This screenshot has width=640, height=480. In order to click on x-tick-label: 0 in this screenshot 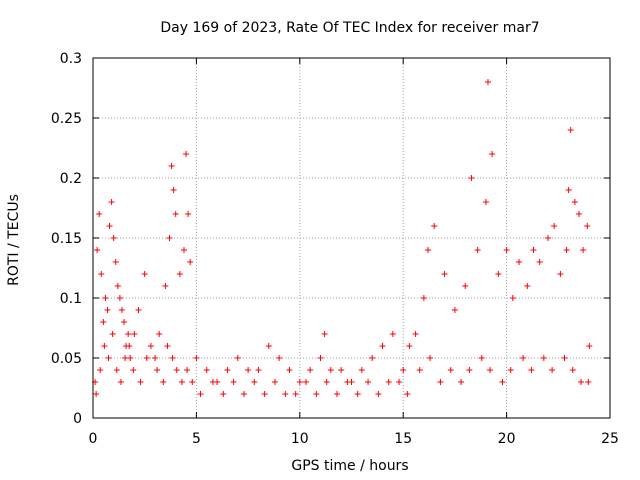, I will do `click(93, 439)`.